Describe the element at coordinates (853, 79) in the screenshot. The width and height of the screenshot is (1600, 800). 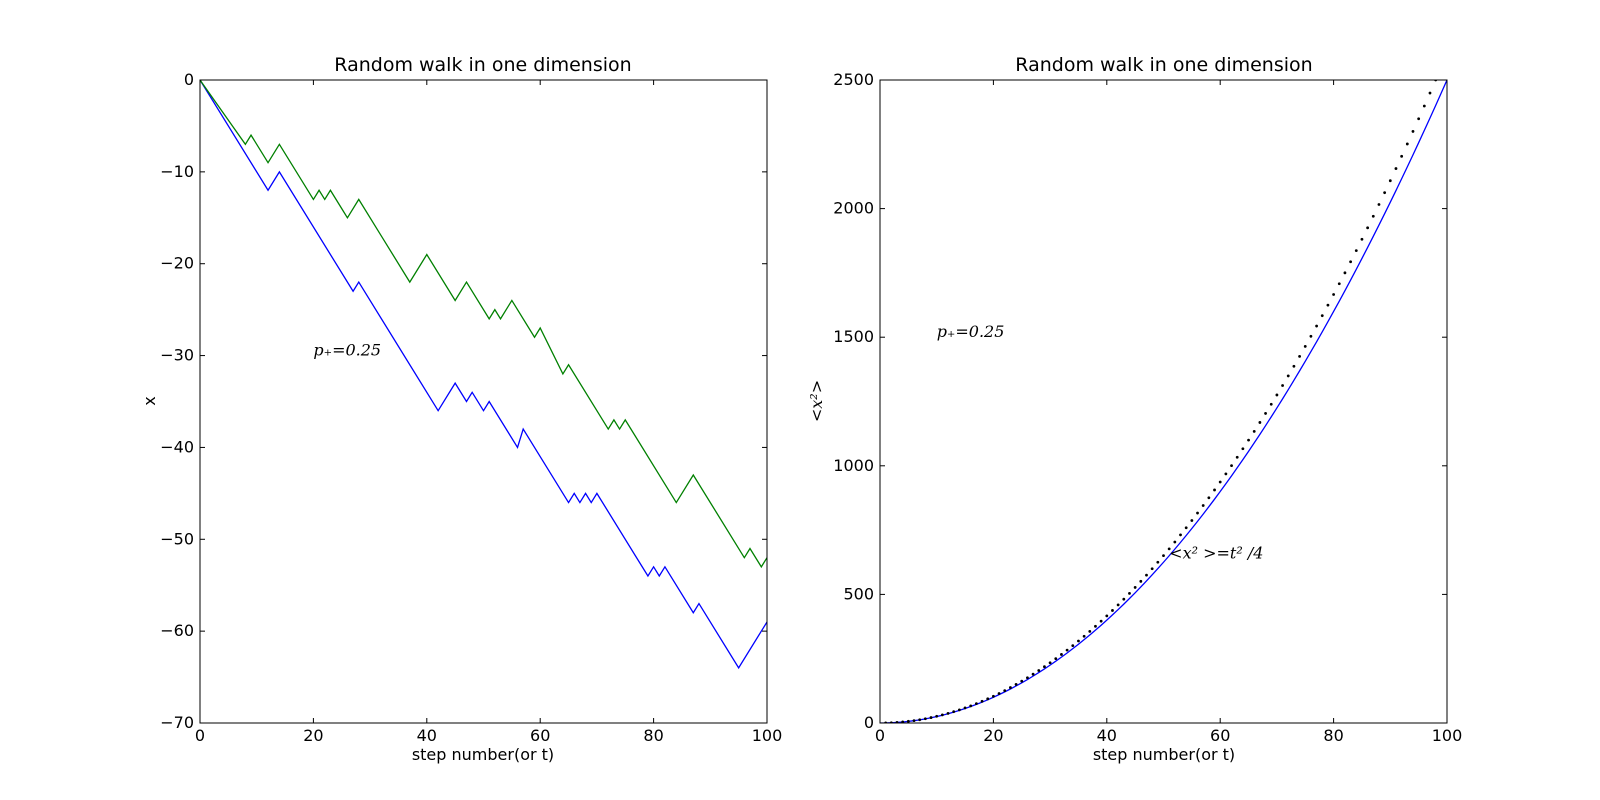
I see `y-tick-label: 2500` at that location.